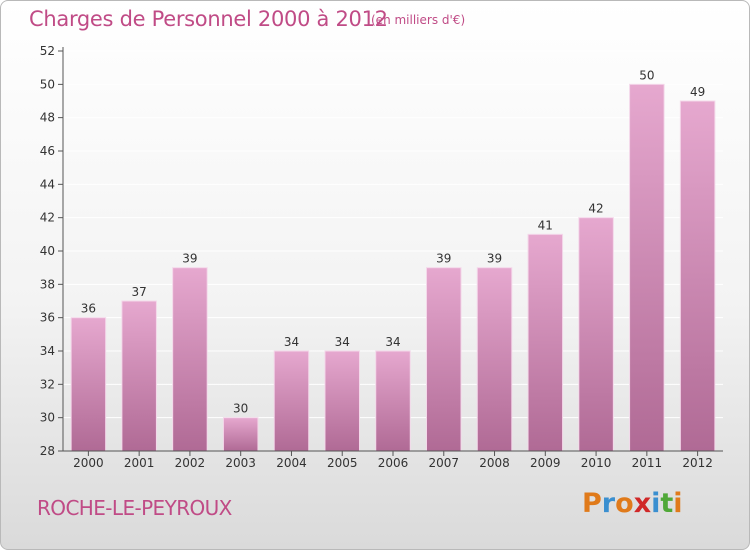  What do you see at coordinates (47, 218) in the screenshot?
I see `y-tick-label: 42` at bounding box center [47, 218].